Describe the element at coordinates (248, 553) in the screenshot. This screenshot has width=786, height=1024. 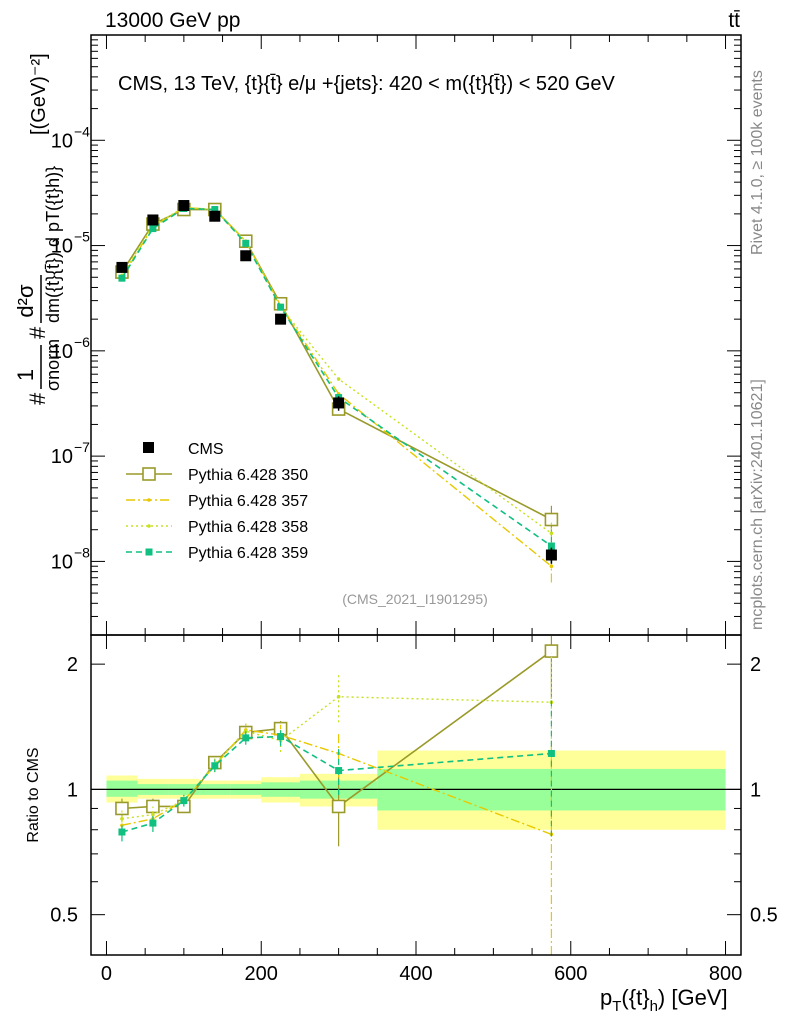
I see `legend-label-p359: Pythia 6.428 359` at that location.